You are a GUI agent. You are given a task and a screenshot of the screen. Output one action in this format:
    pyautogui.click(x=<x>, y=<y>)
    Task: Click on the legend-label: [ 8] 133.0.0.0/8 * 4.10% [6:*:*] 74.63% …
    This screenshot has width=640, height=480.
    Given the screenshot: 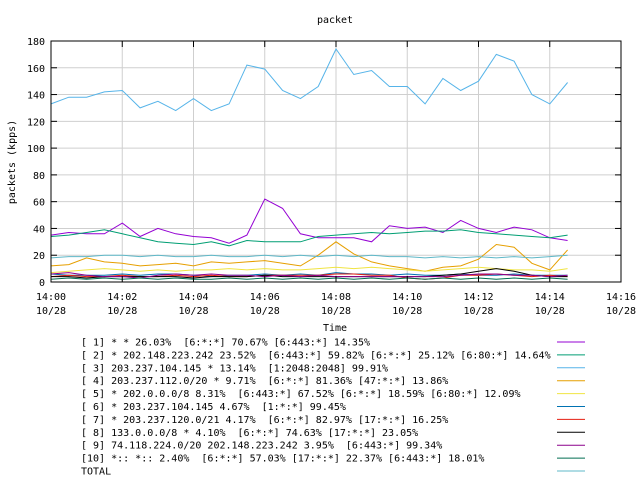 What is the action you would take?
    pyautogui.click(x=249, y=433)
    